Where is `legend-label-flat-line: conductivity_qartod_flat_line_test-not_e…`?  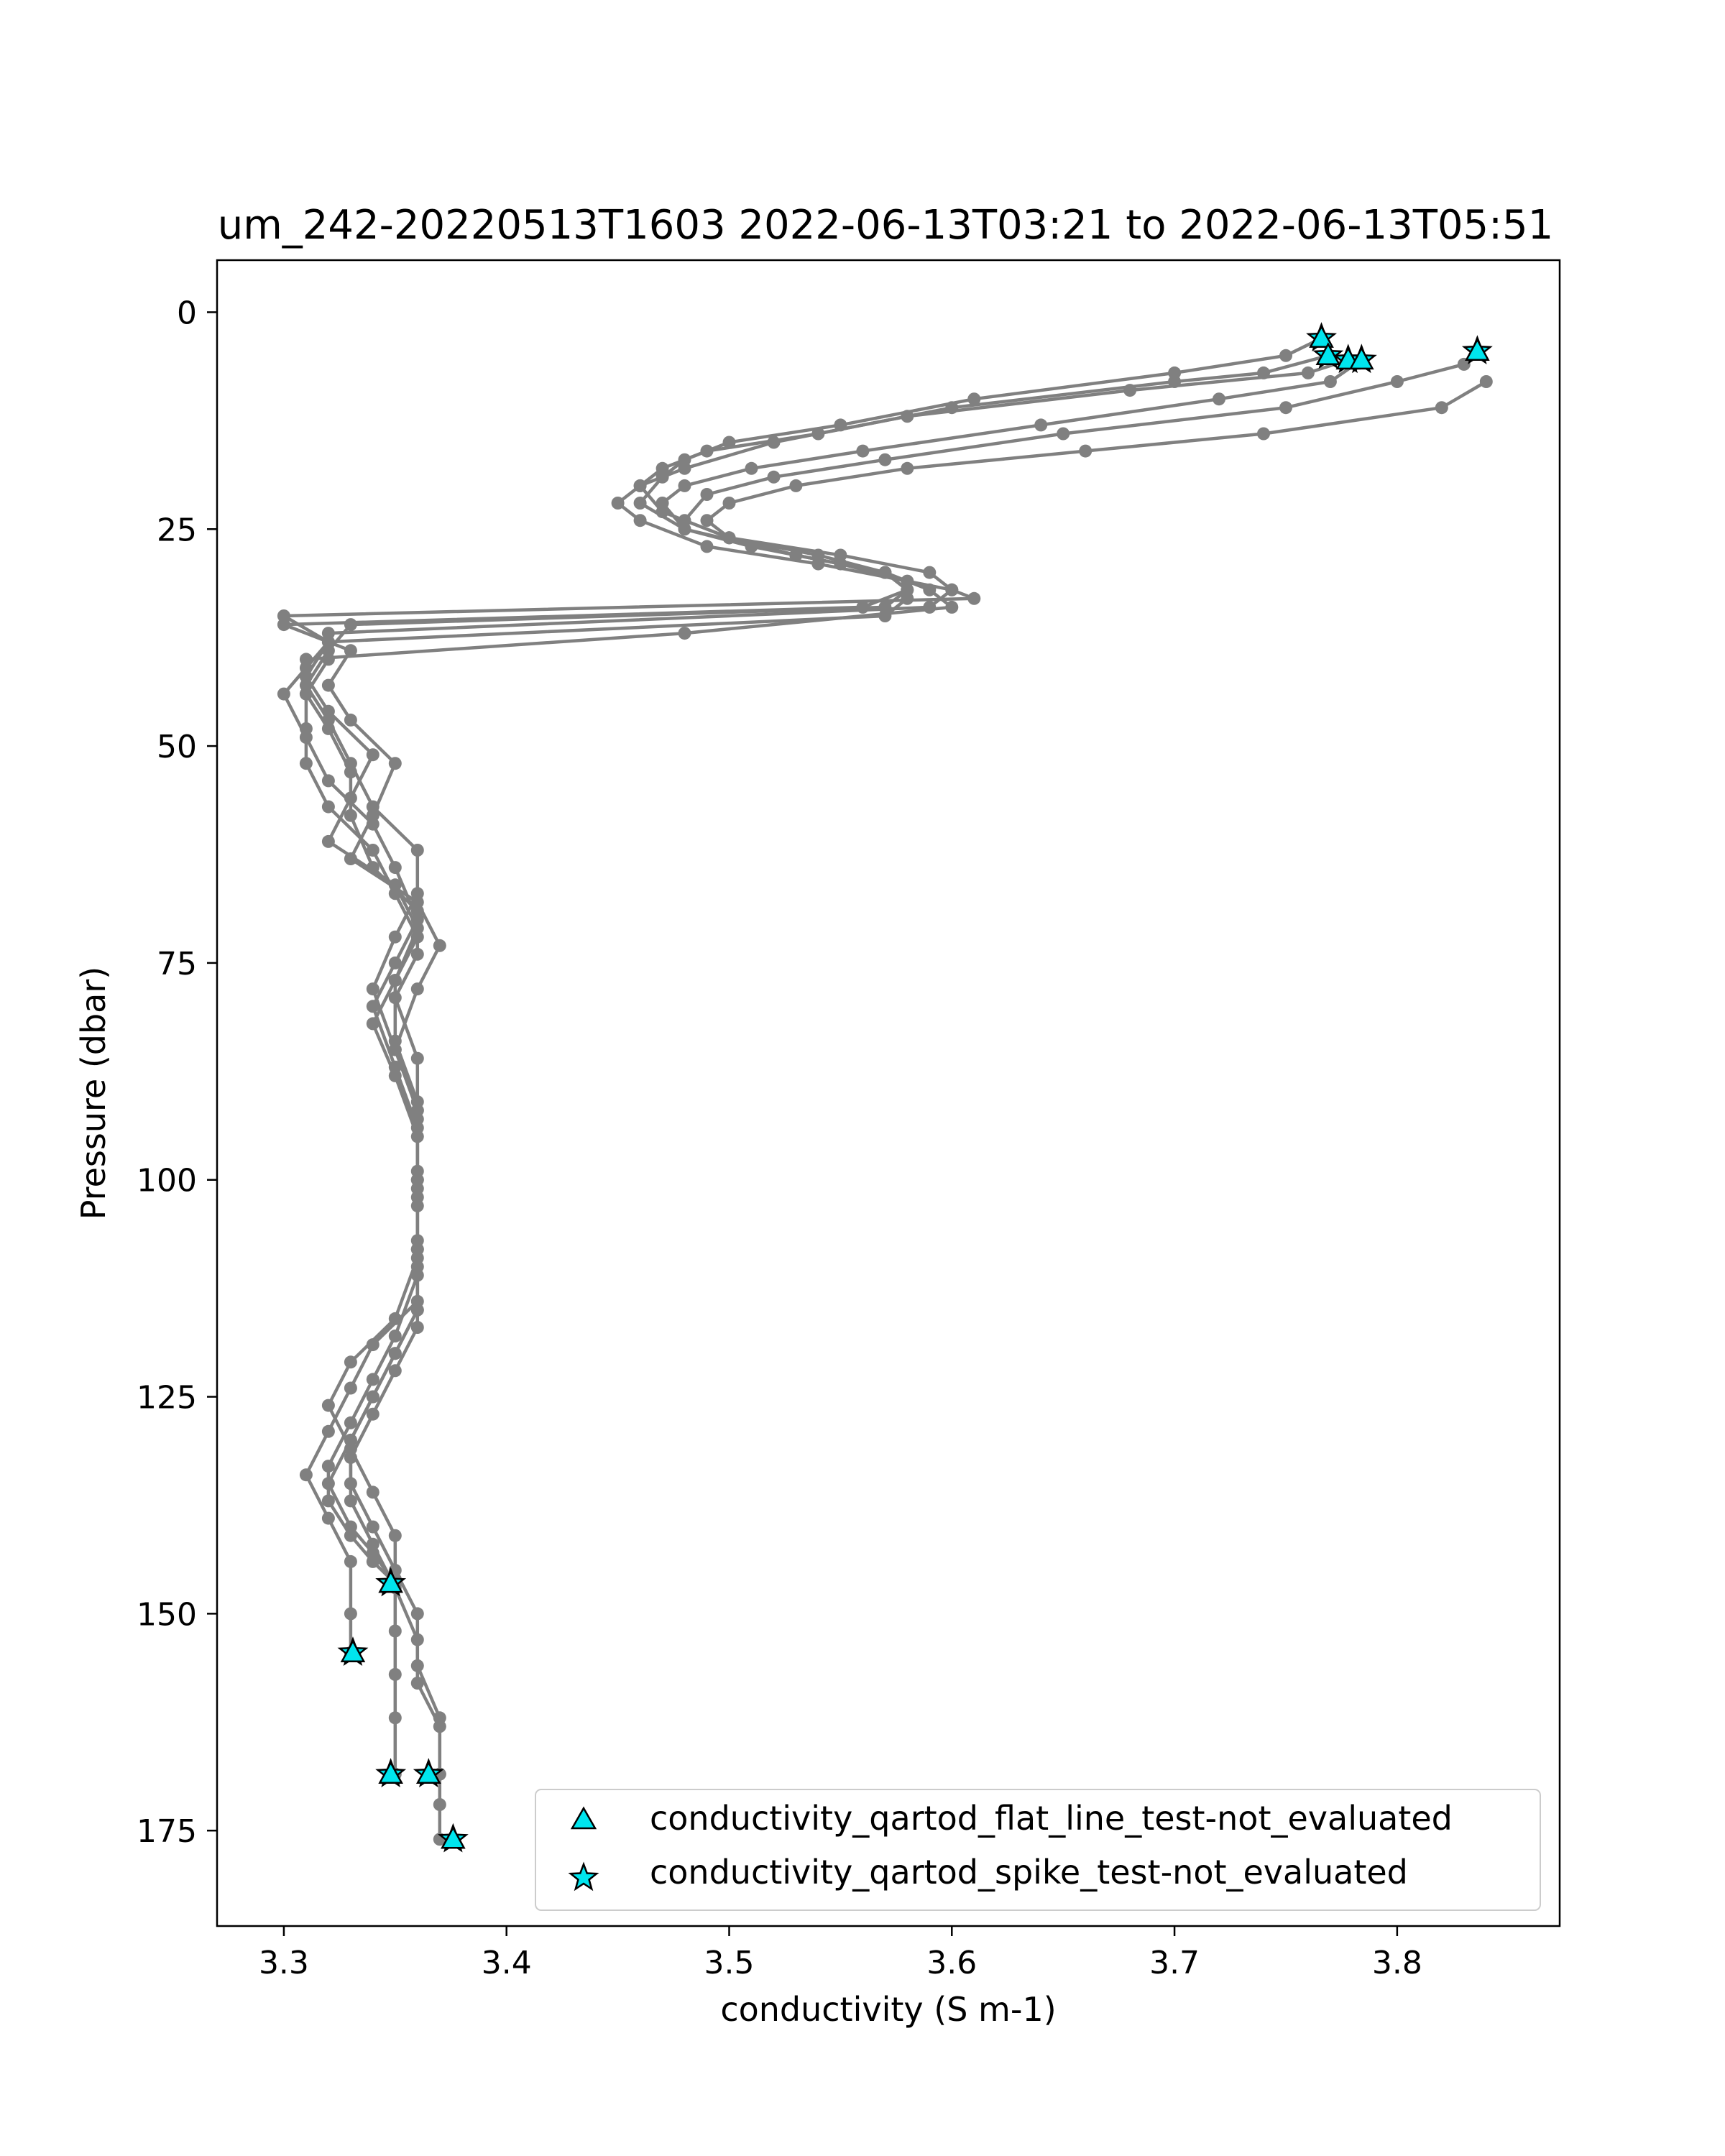
legend-label-flat-line: conductivity_qartod_flat_line_test-not_e… is located at coordinates (1051, 1818).